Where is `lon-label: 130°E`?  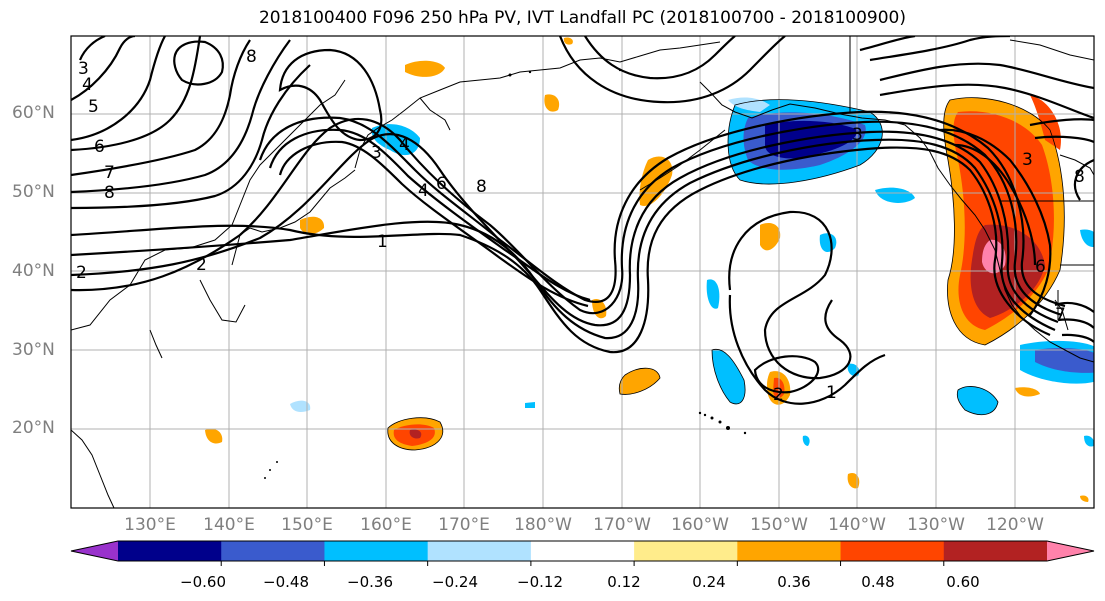
lon-label: 130°E is located at coordinates (150, 525).